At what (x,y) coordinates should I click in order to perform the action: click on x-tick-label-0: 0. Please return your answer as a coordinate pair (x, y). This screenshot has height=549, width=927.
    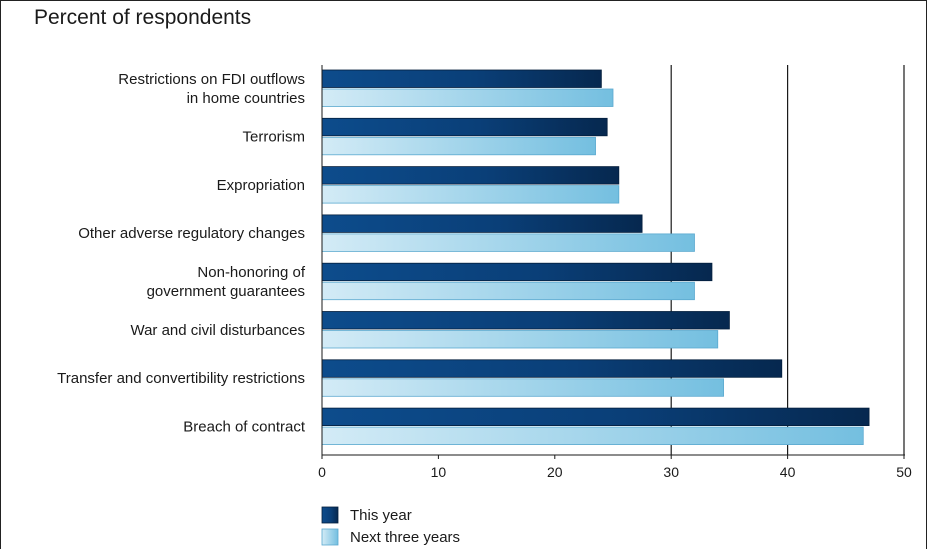
    Looking at the image, I should click on (322, 472).